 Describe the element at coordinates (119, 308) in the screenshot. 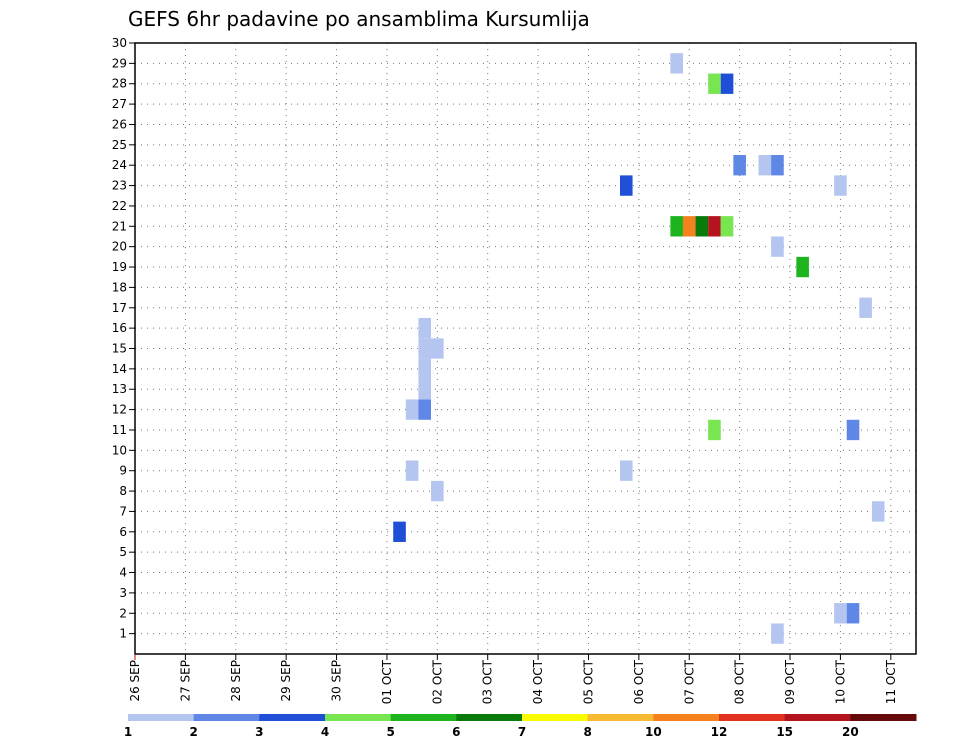

I see `y-tick-label: 17` at that location.